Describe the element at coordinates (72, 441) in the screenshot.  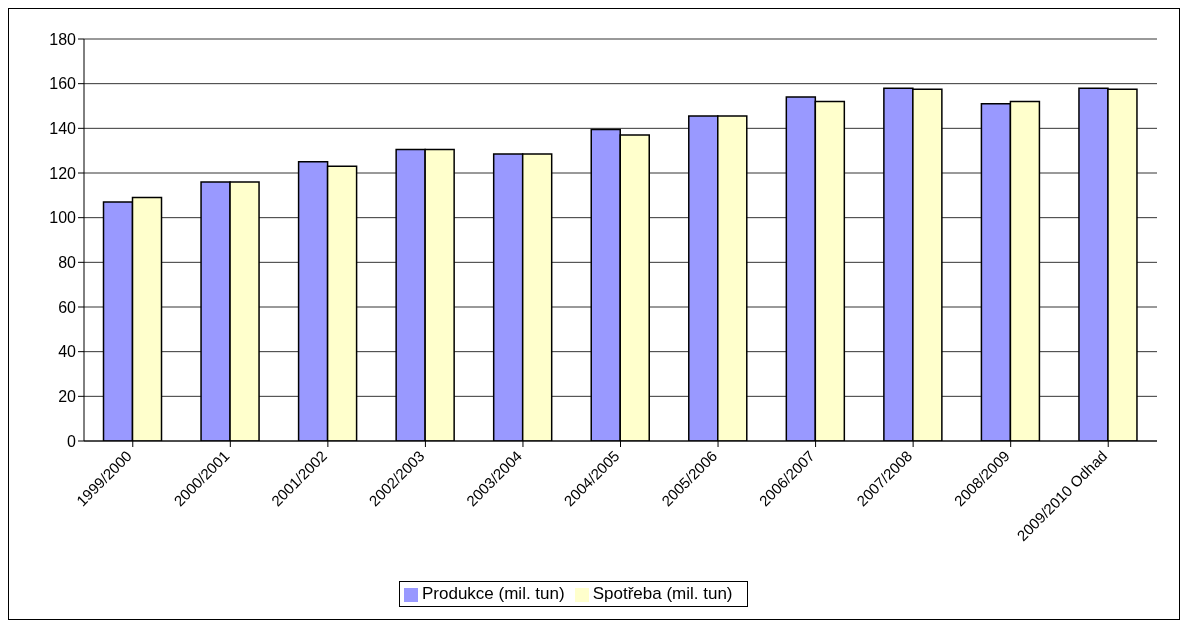
I see `y-tick-label: 0` at that location.